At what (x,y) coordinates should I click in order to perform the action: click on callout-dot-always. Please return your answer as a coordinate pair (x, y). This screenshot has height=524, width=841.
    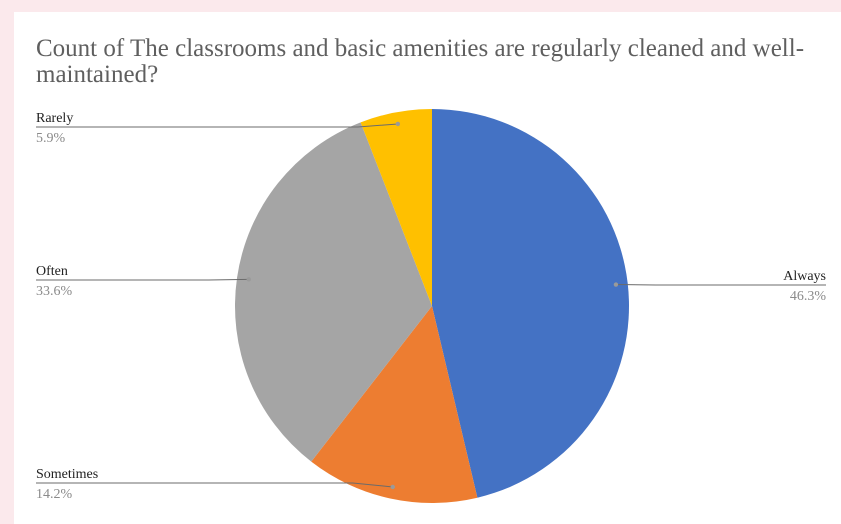
    Looking at the image, I should click on (616, 284).